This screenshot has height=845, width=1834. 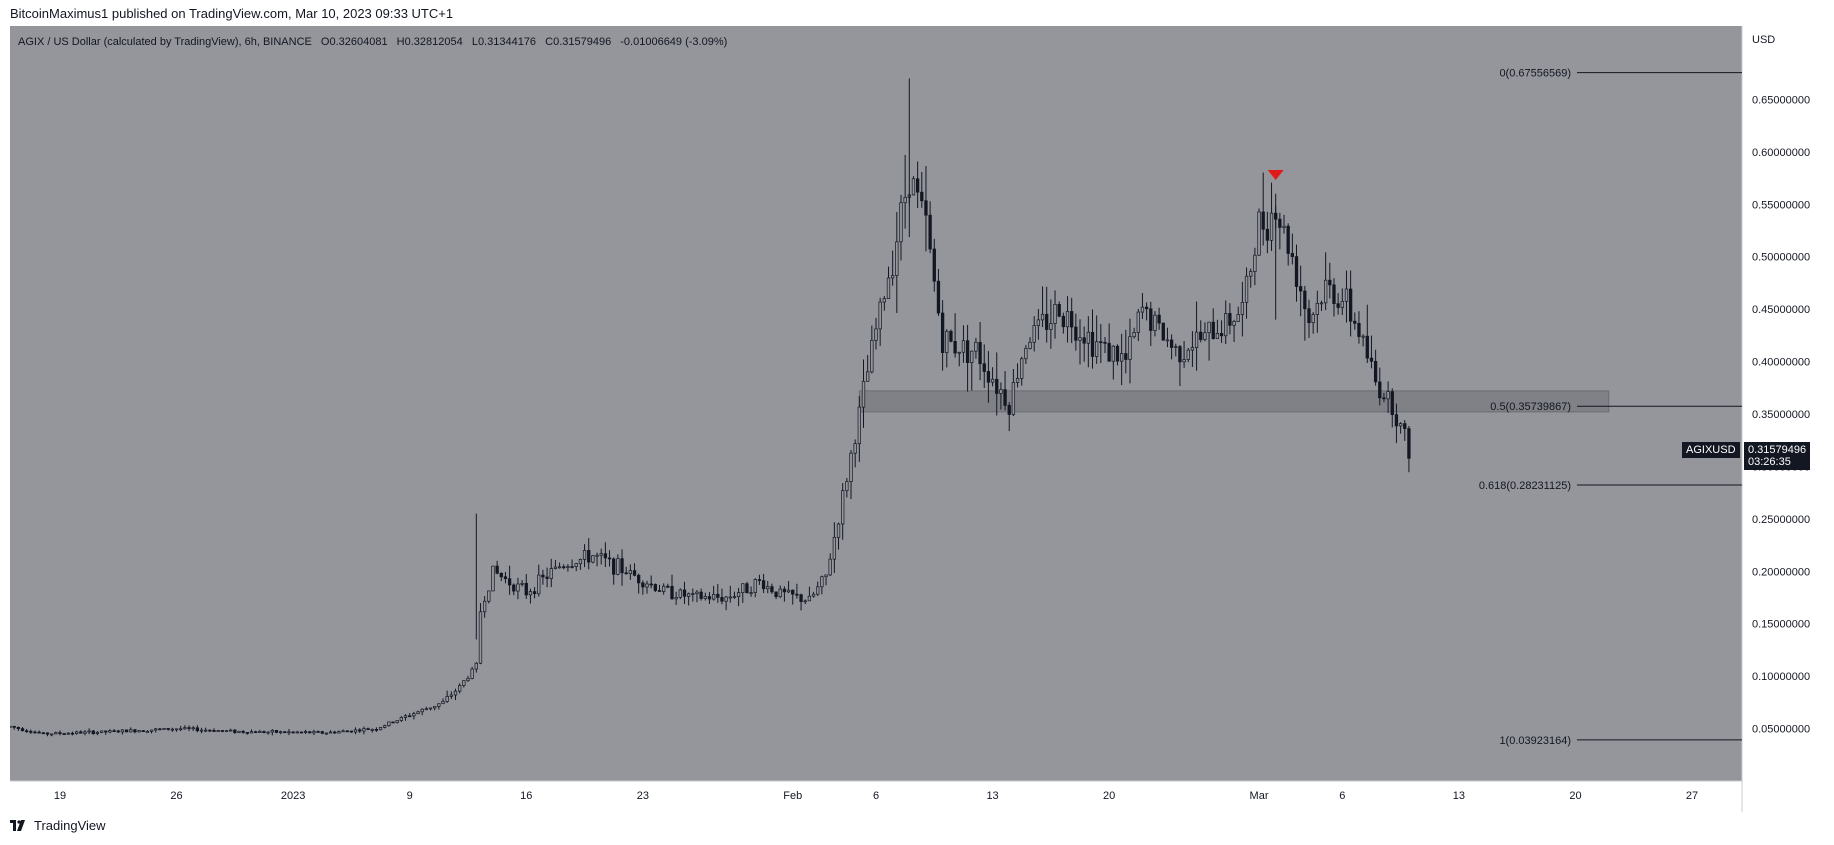 What do you see at coordinates (19, 825) in the screenshot?
I see `tradingview-logo-icon` at bounding box center [19, 825].